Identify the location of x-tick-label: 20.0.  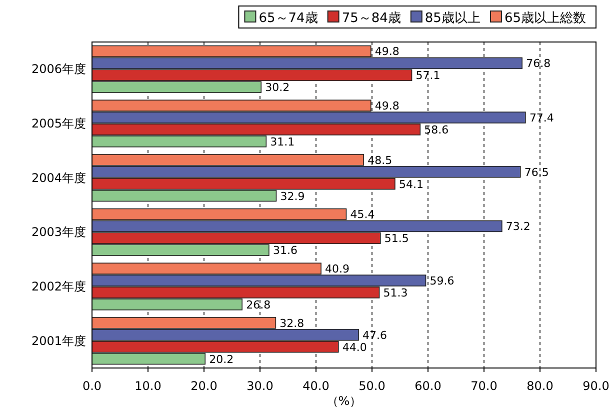
(204, 386).